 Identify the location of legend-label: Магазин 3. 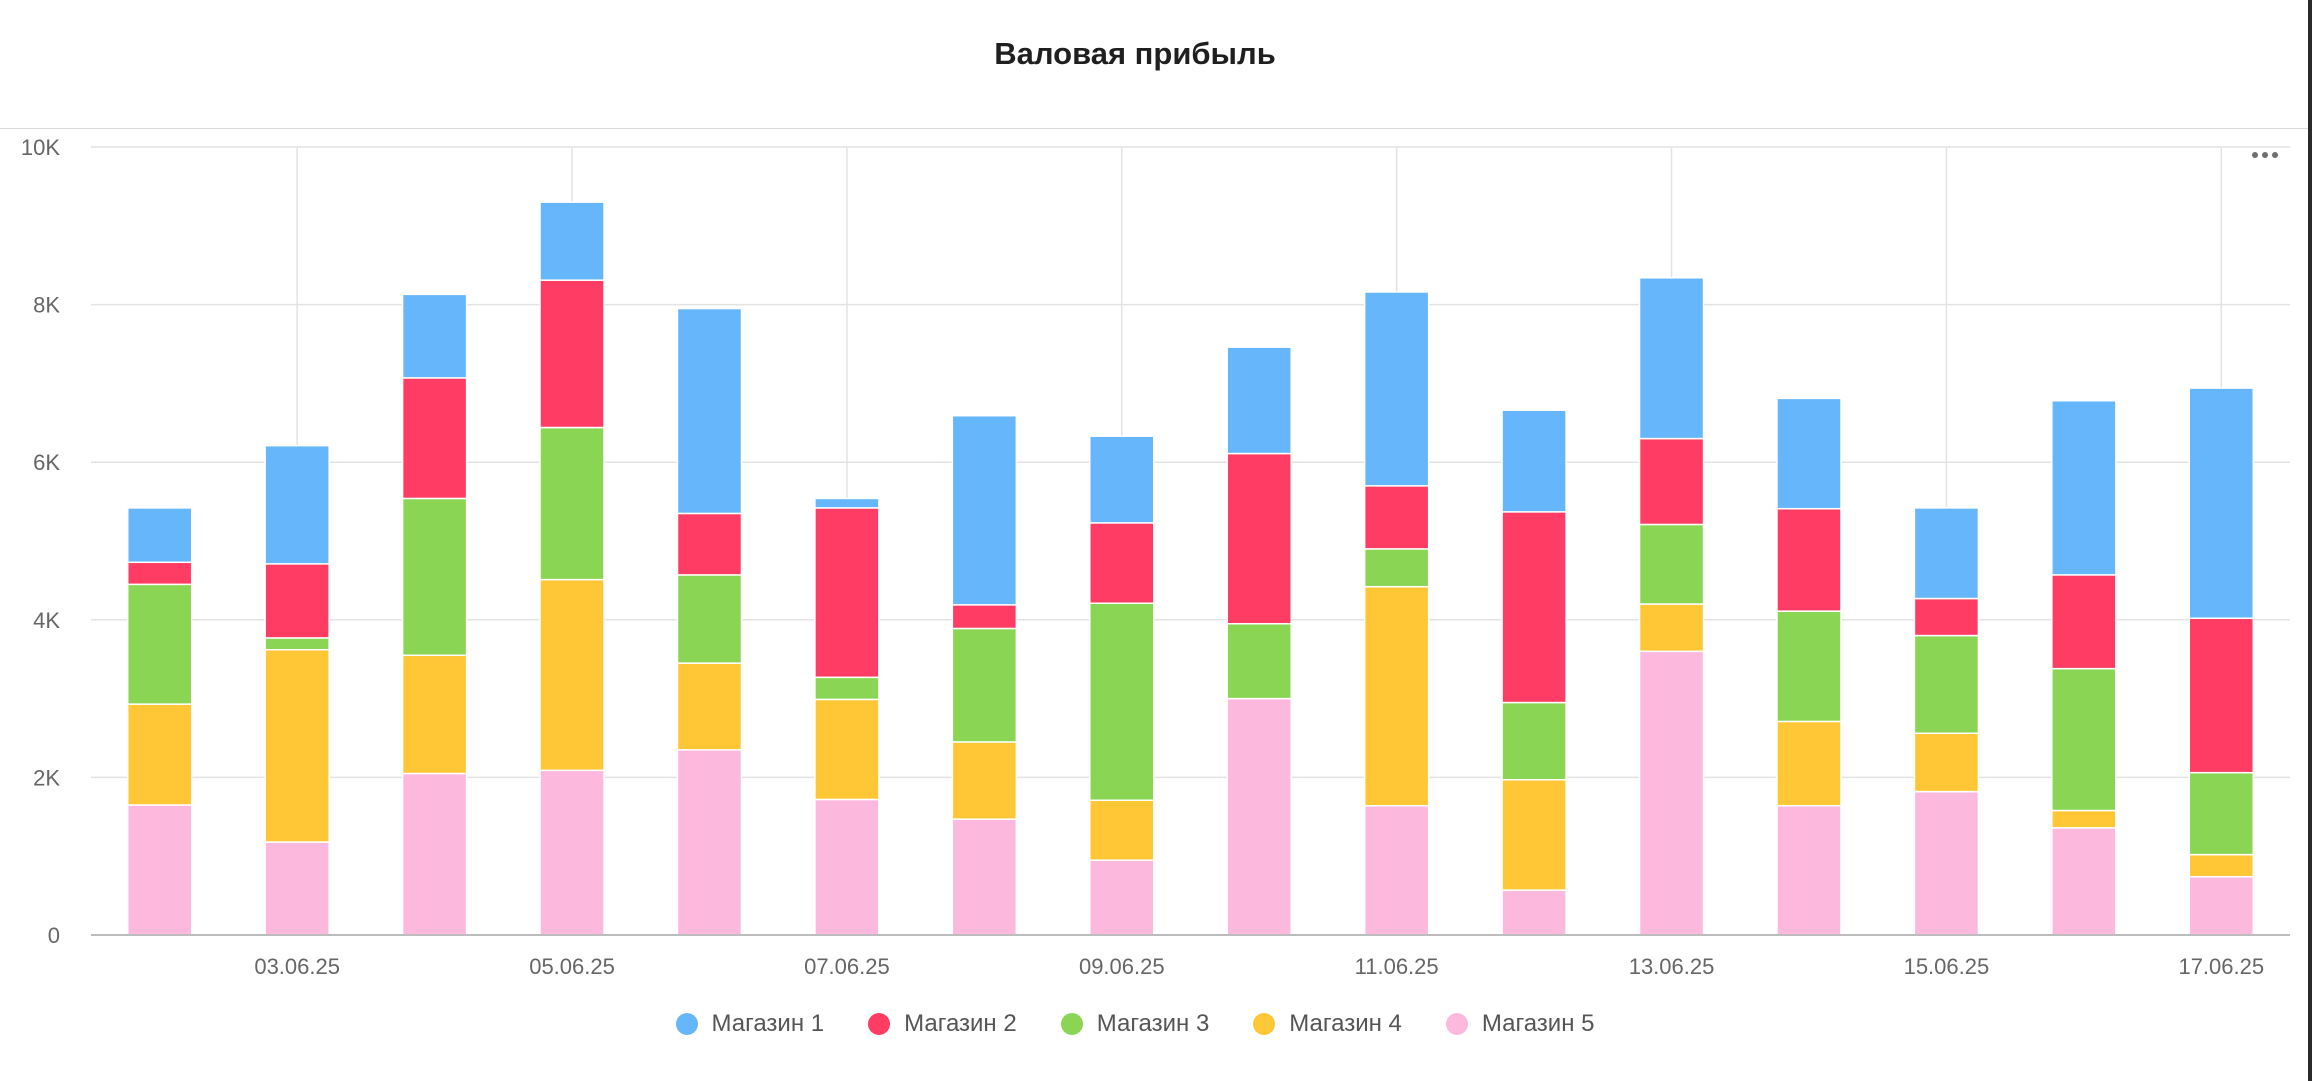
(1153, 1023).